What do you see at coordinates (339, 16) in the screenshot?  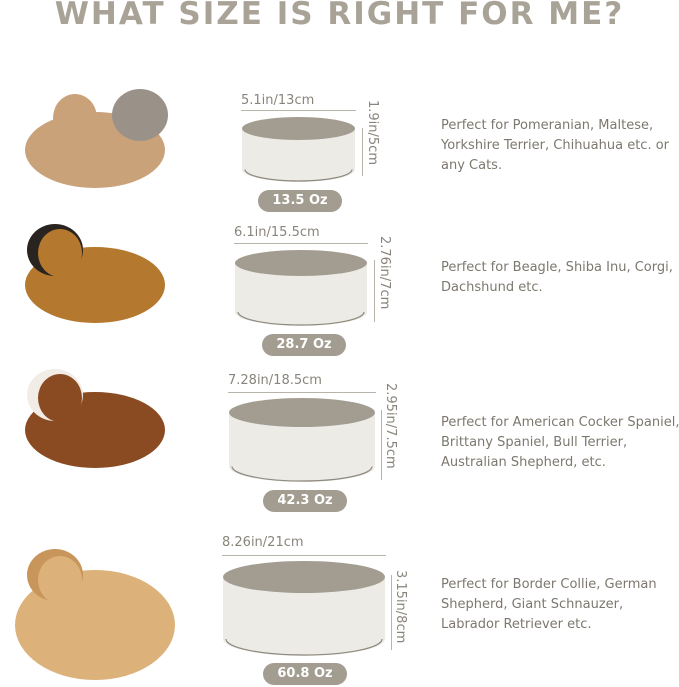 I see `page-title: WHAT SIZE IS RIGHT FOR ME?` at bounding box center [339, 16].